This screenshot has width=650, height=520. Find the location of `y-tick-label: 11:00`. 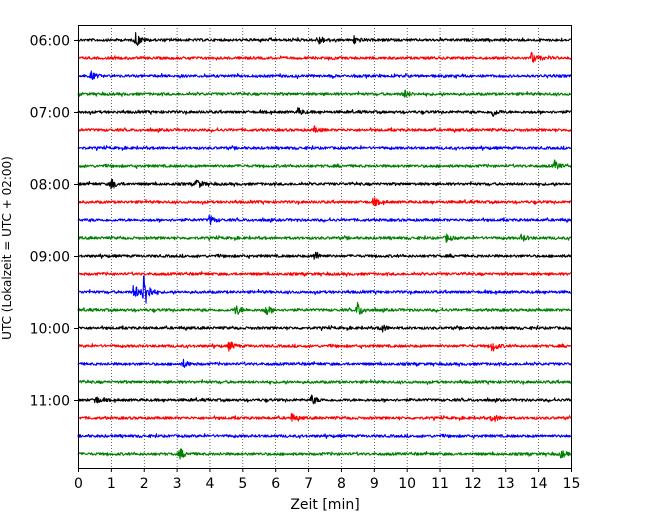

y-tick-label: 11:00 is located at coordinates (50, 402).